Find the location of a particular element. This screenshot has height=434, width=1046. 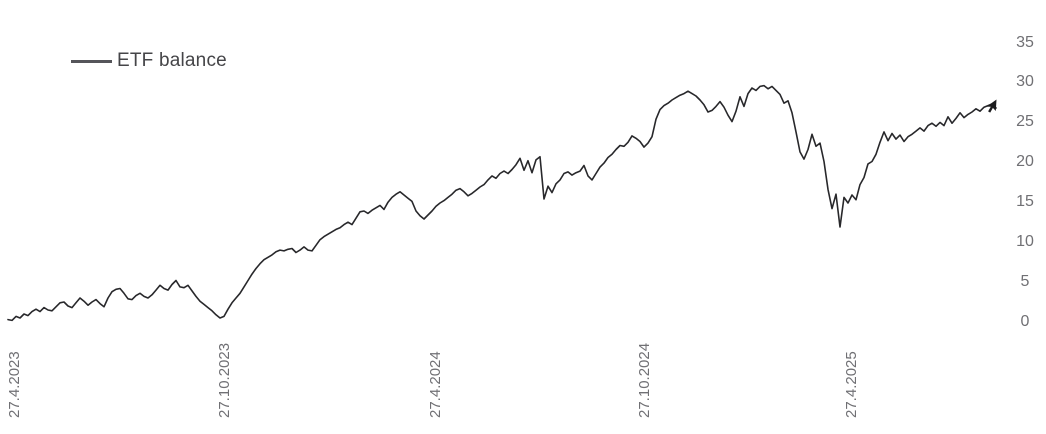

y-axis-label: 35 is located at coordinates (1025, 42).